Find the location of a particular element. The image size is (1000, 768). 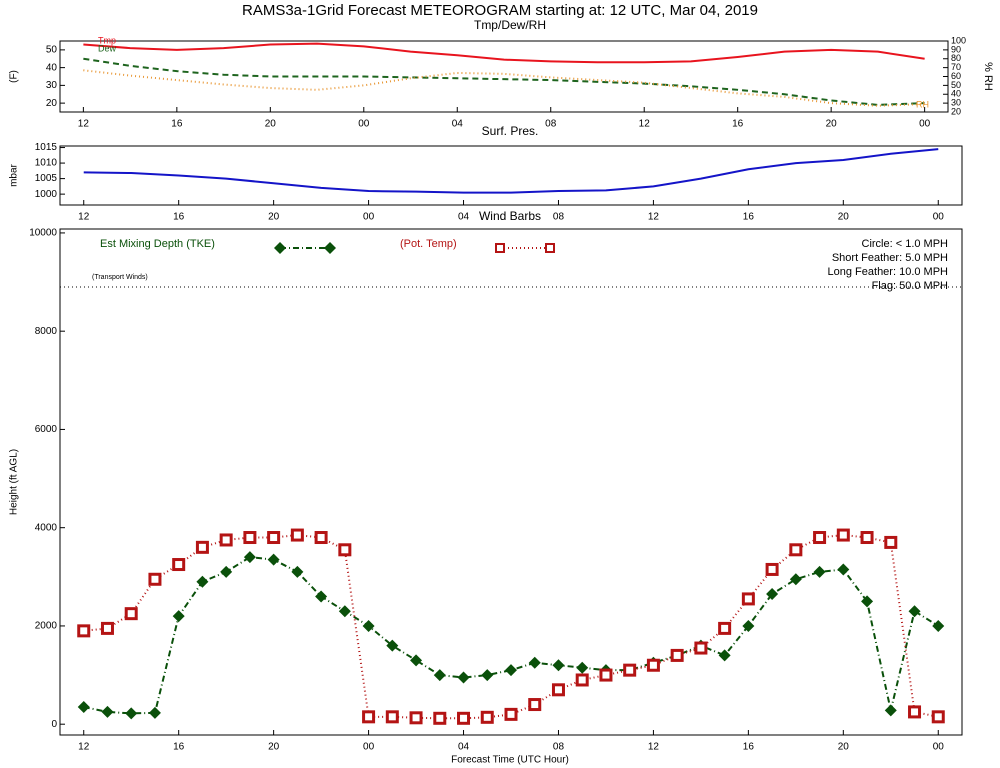

y-axis-label: (F) is located at coordinates (14, 76).